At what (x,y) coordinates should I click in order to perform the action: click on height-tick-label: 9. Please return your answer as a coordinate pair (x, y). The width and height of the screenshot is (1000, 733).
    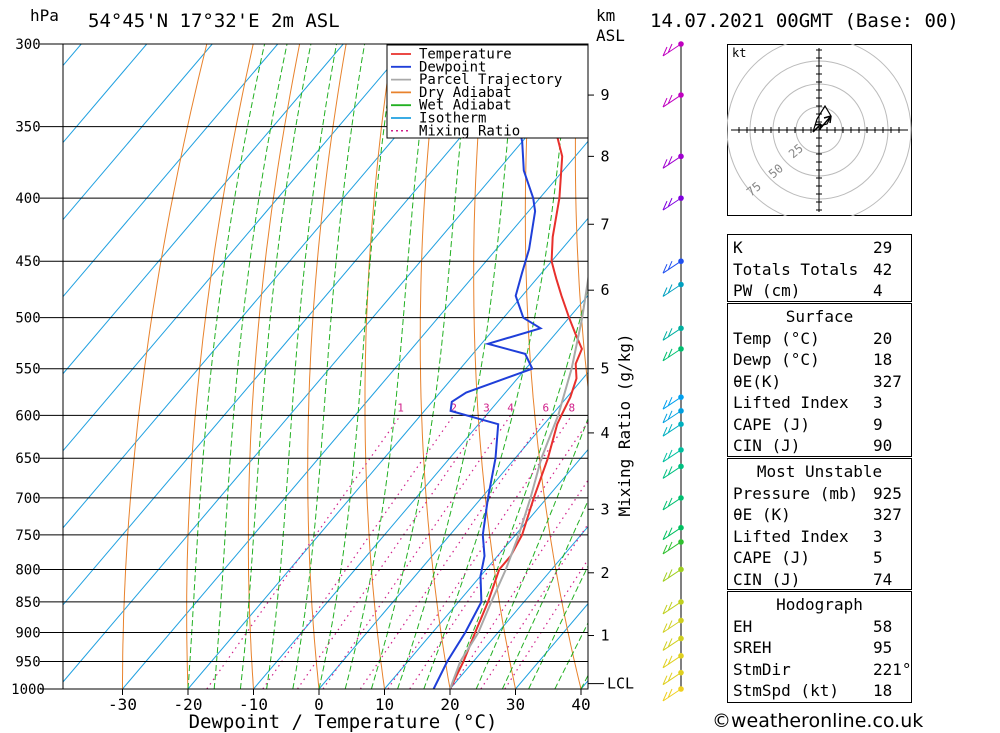
    Looking at the image, I should click on (604, 95).